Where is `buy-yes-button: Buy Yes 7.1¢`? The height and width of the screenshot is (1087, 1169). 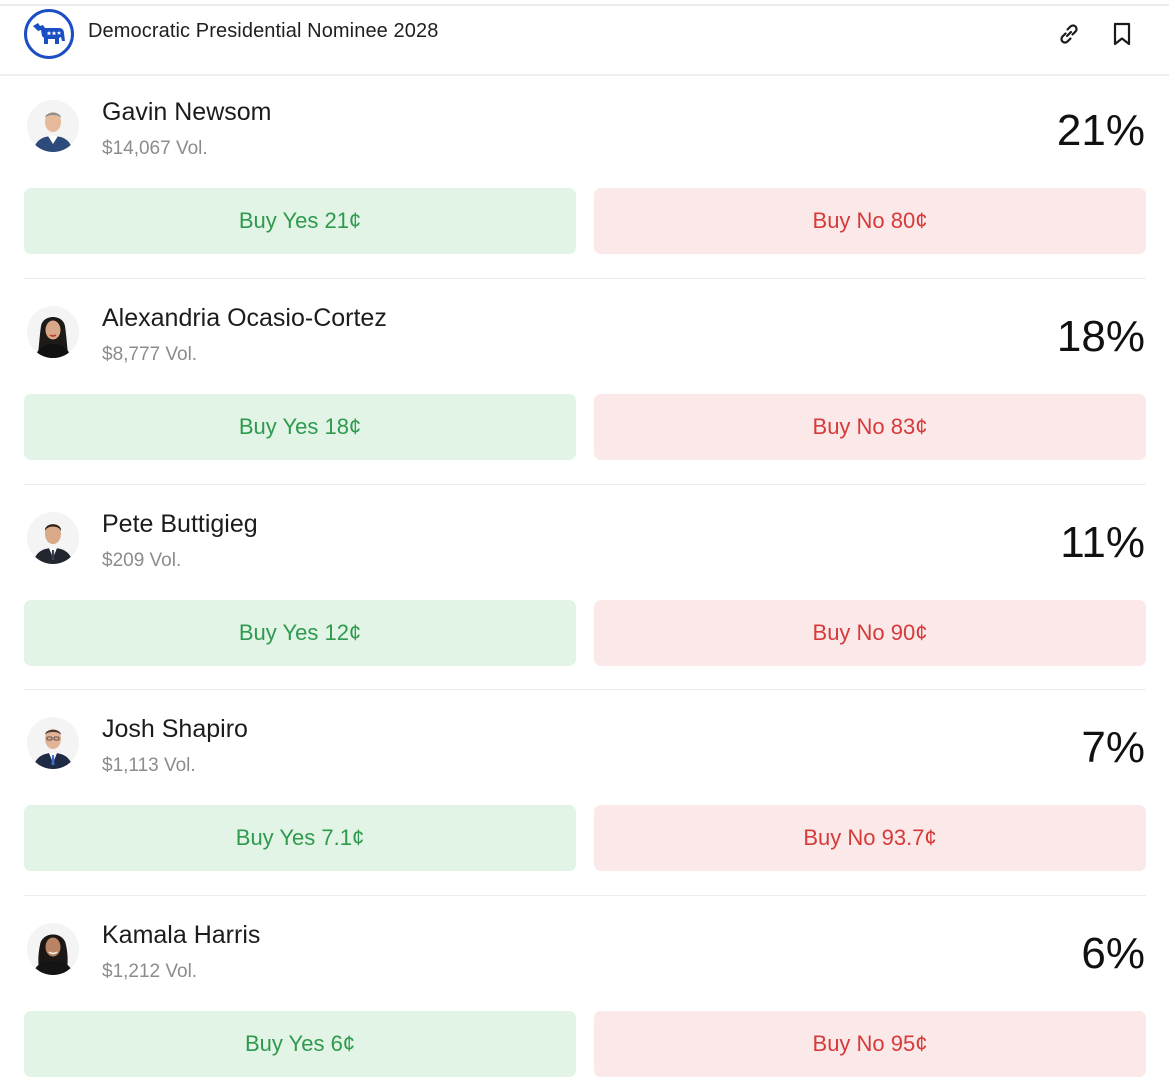
buy-yes-button: Buy Yes 7.1¢ is located at coordinates (300, 838).